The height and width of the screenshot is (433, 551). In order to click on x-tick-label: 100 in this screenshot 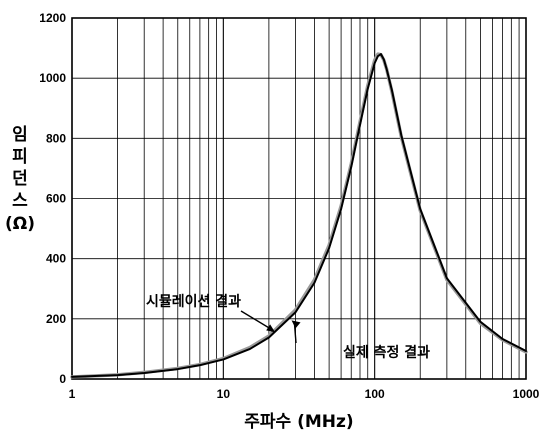, I will do `click(375, 394)`.